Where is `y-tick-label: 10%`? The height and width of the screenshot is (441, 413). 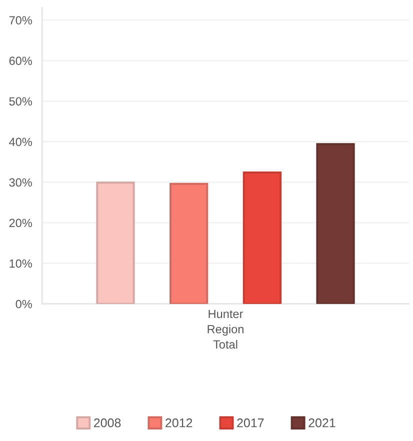 y-tick-label: 10% is located at coordinates (21, 263).